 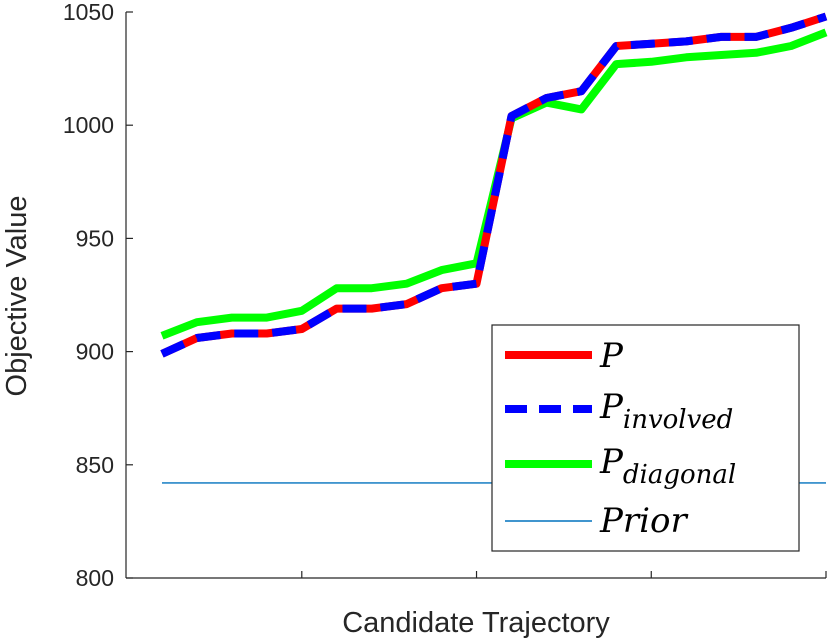 I want to click on legend: P Pinvolved Pdiagonal Prior, so click(x=645, y=438).